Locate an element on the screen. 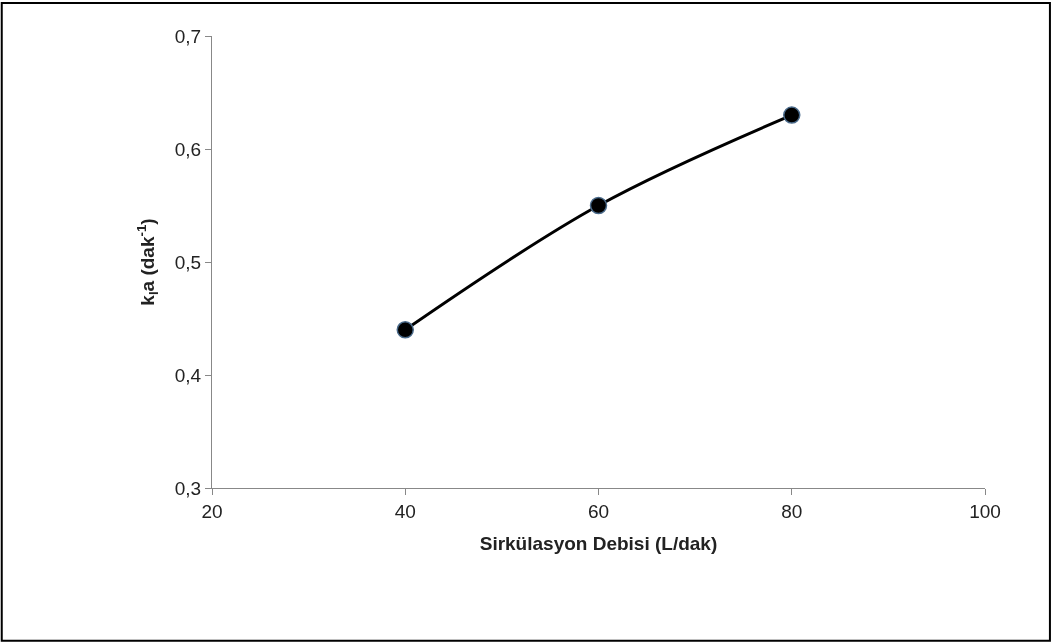 Image resolution: width=1054 pixels, height=644 pixels. x-tick-label: 100 is located at coordinates (985, 511).